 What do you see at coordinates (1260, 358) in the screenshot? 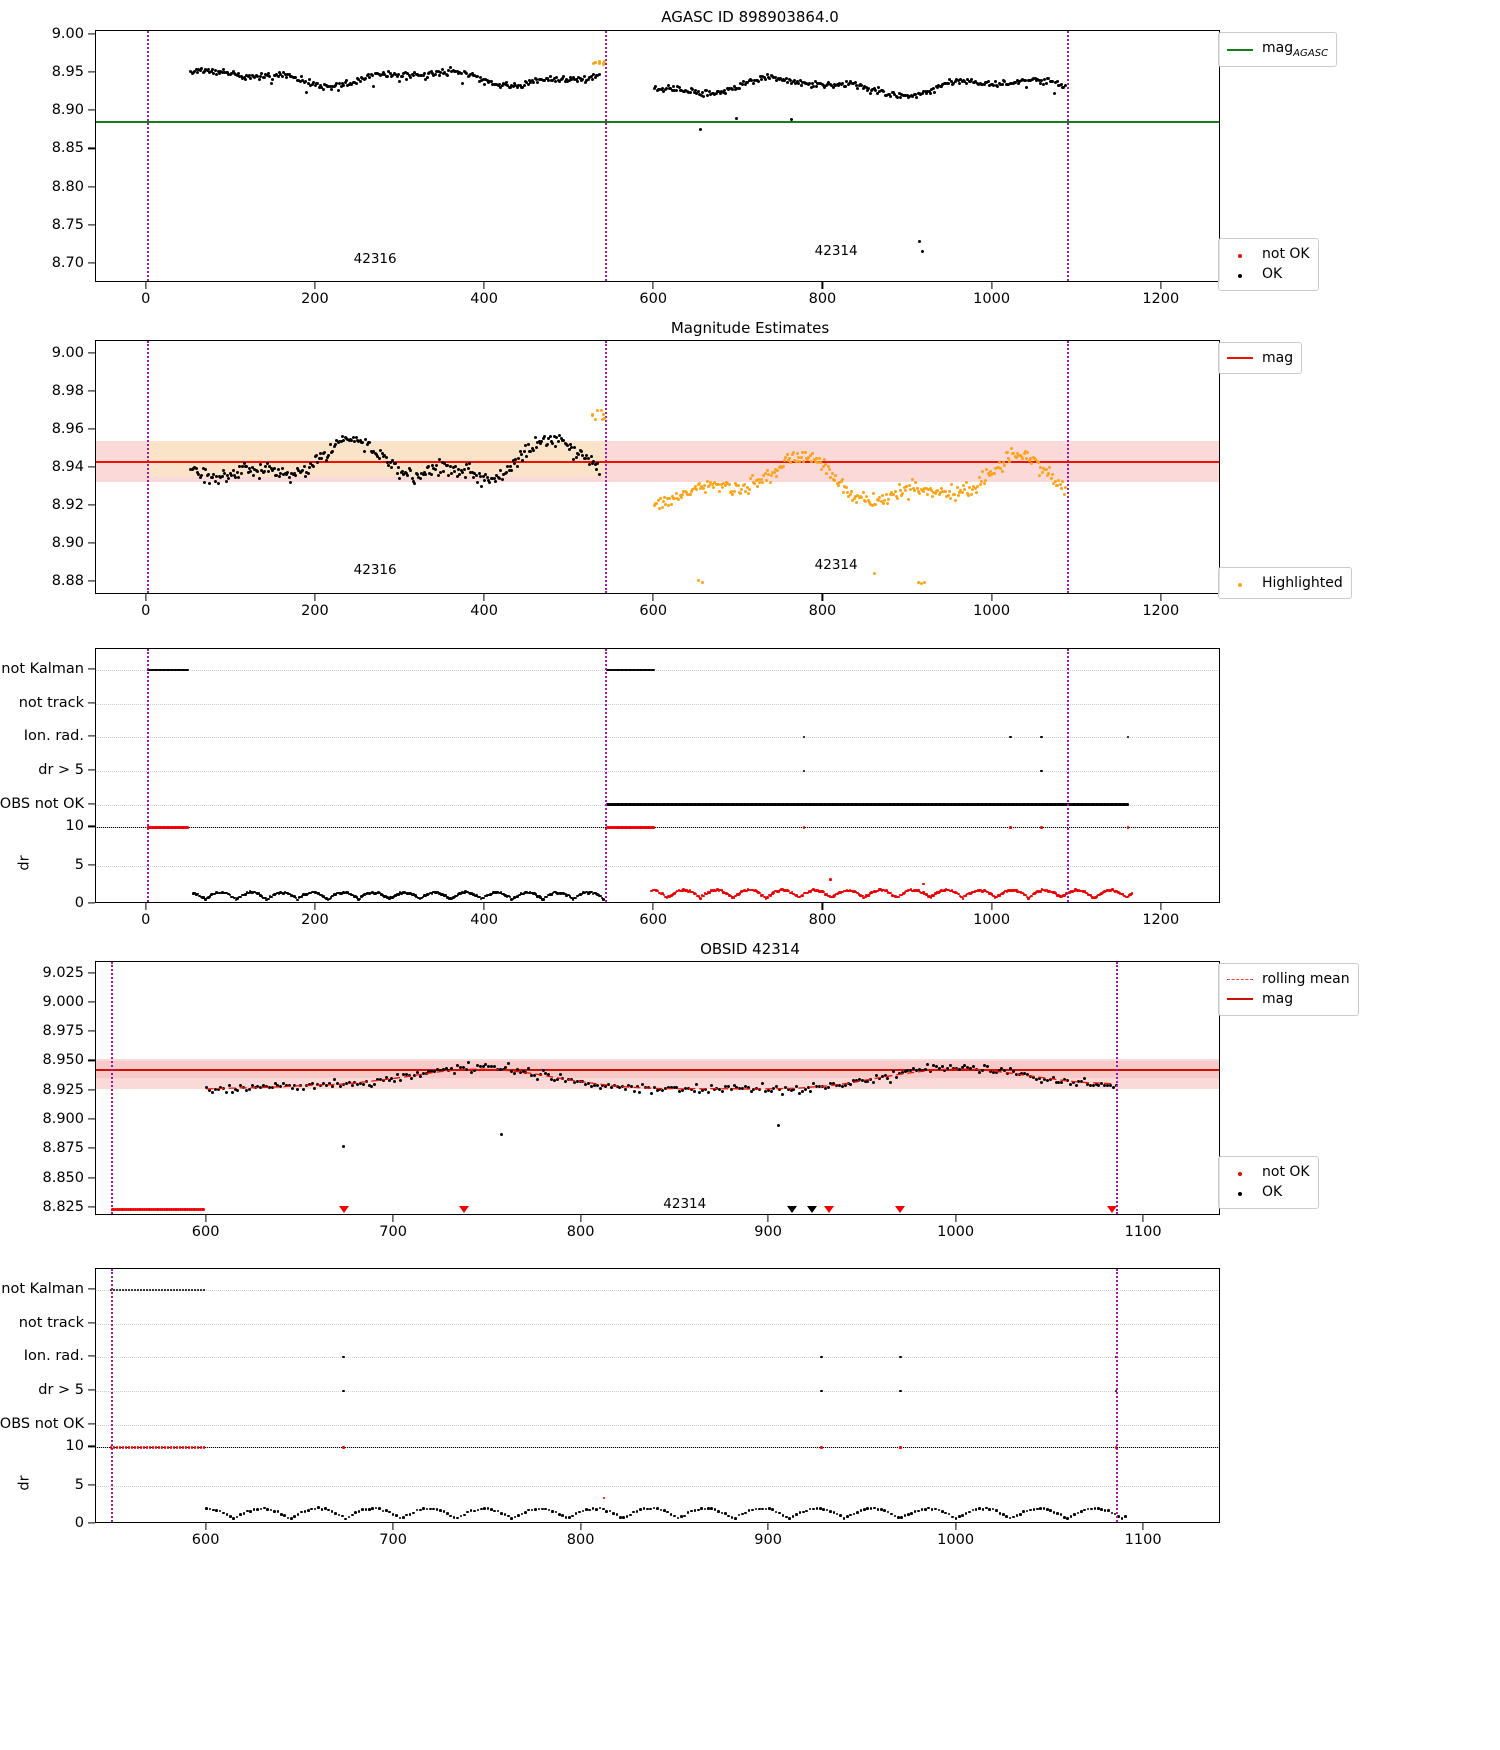
I see `panel2-legend-top: mag` at bounding box center [1260, 358].